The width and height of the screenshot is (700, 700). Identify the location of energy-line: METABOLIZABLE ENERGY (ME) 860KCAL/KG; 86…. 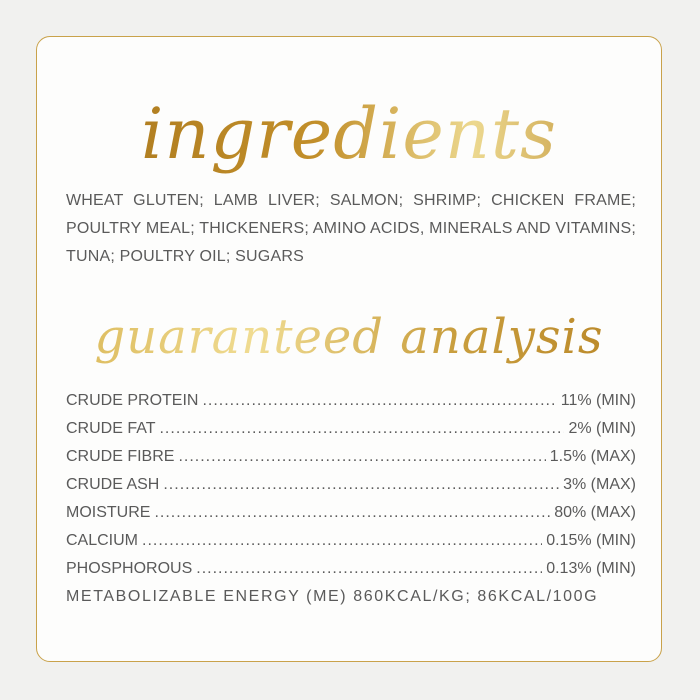
(332, 596).